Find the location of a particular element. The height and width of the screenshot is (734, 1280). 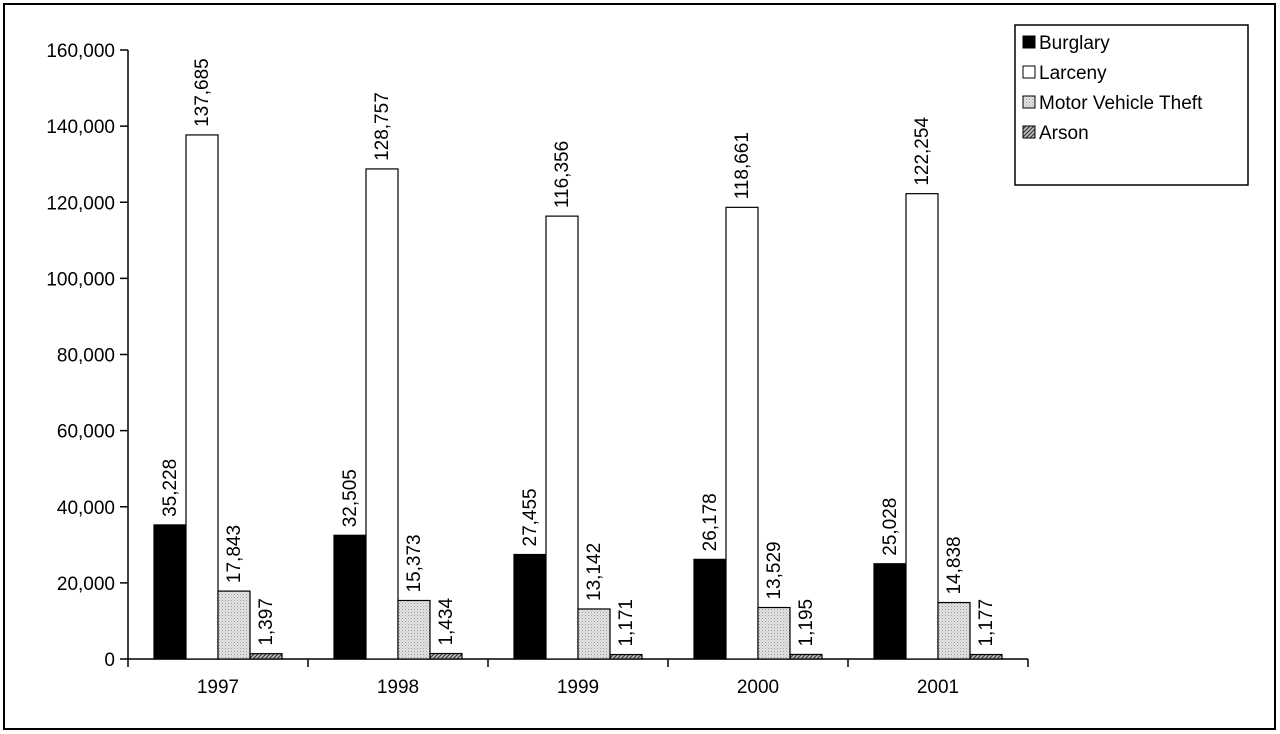

y-tick-label: 100,000 is located at coordinates (80, 279).